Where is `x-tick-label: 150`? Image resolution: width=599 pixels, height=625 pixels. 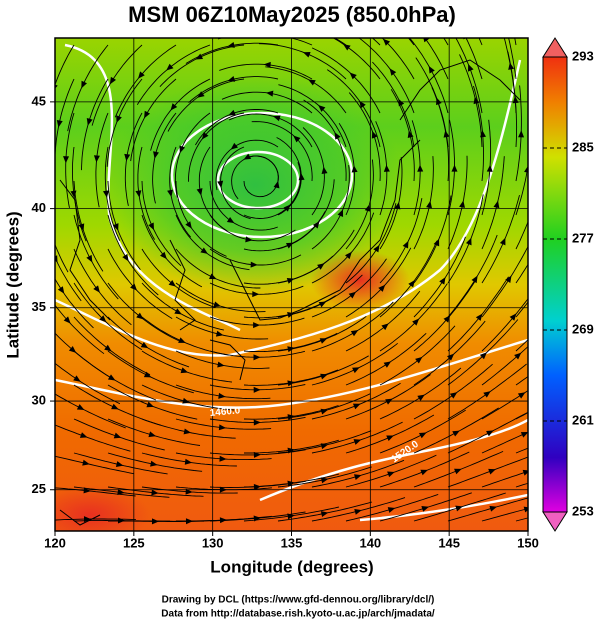
x-tick-label: 150 is located at coordinates (528, 542).